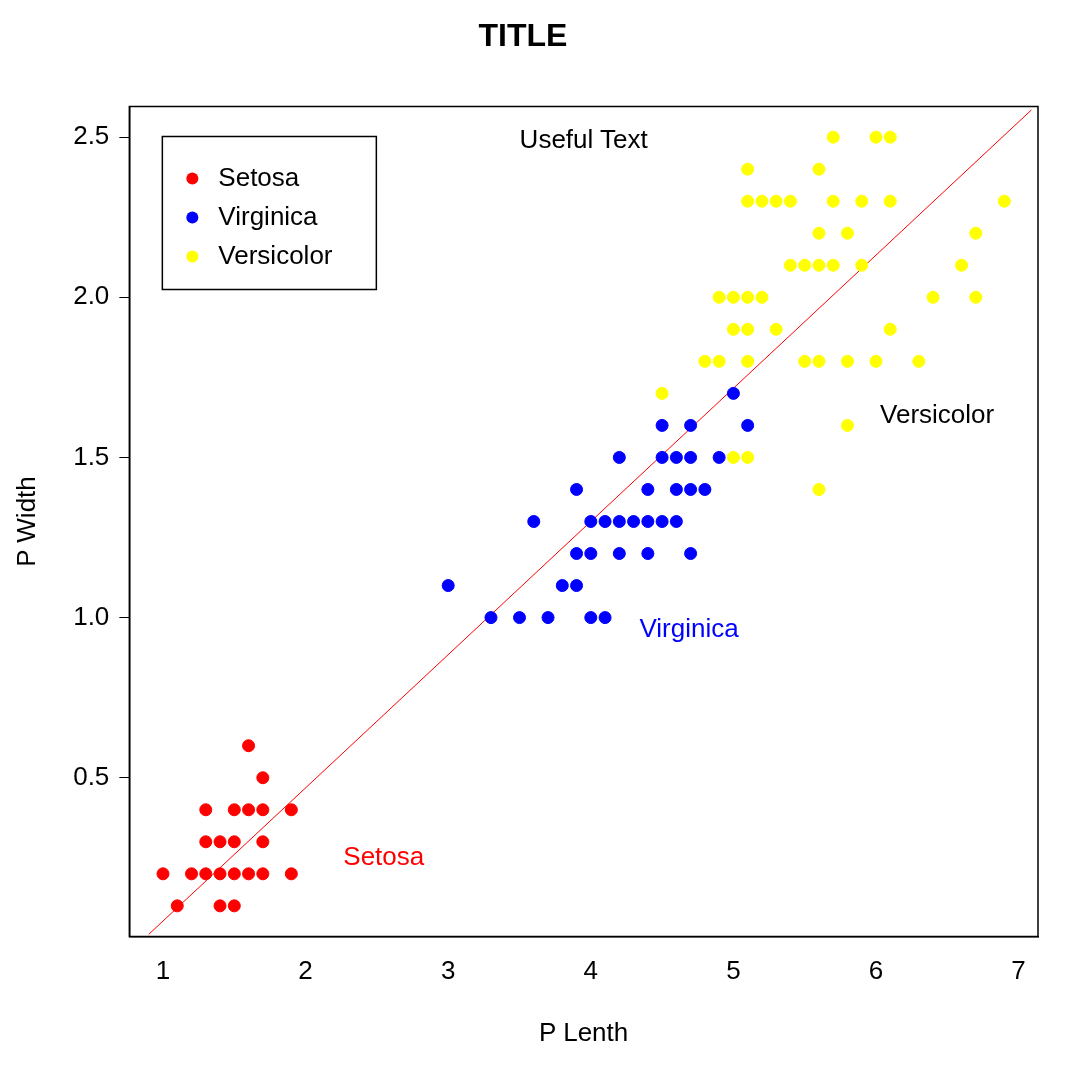 The height and width of the screenshot is (1067, 1069). Describe the element at coordinates (876, 970) in the screenshot. I see `x-tick-label: 6` at that location.